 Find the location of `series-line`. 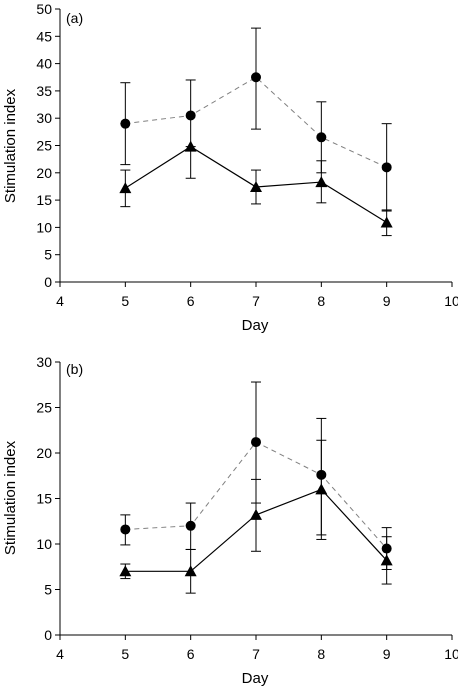

series-line is located at coordinates (256, 122).